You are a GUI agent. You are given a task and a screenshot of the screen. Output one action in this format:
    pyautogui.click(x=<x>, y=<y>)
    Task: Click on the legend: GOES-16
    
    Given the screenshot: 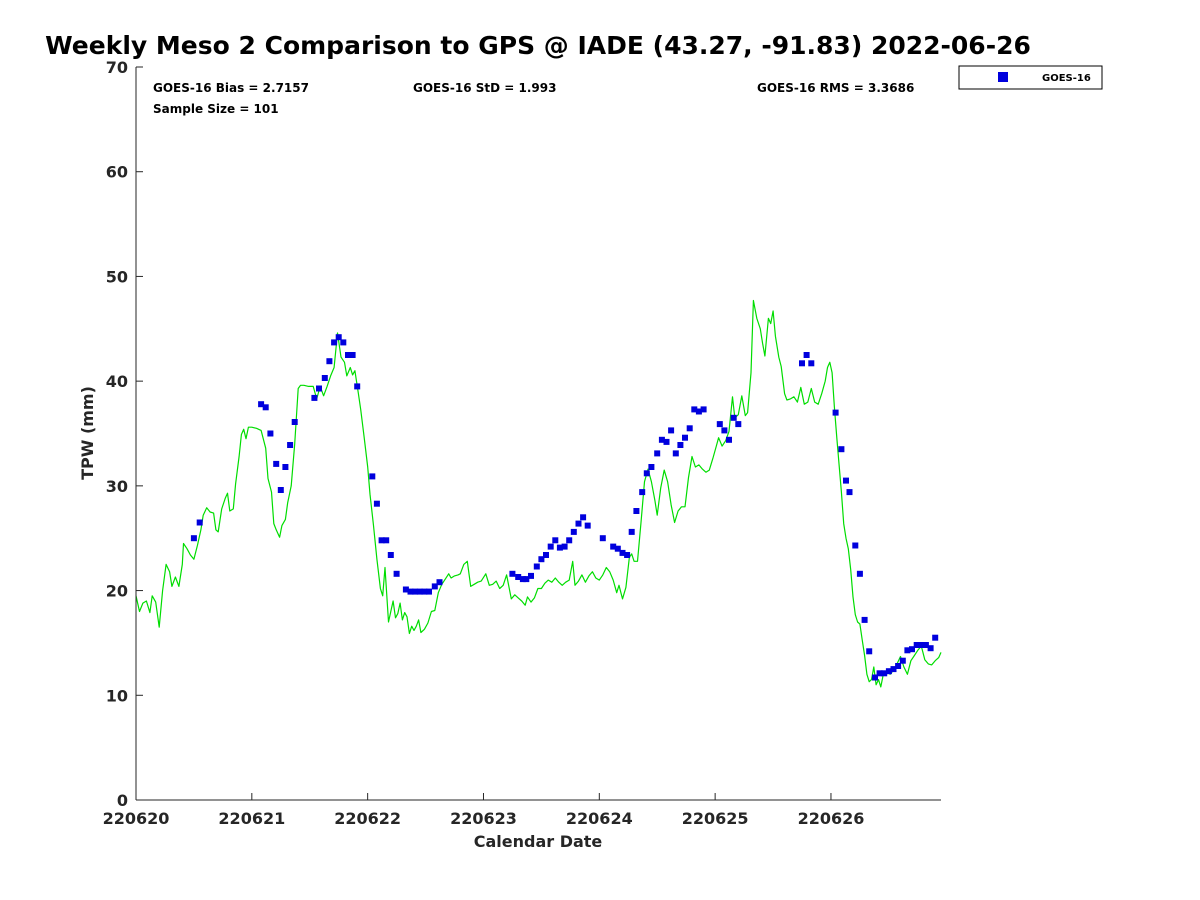 What is the action you would take?
    pyautogui.click(x=1030, y=77)
    